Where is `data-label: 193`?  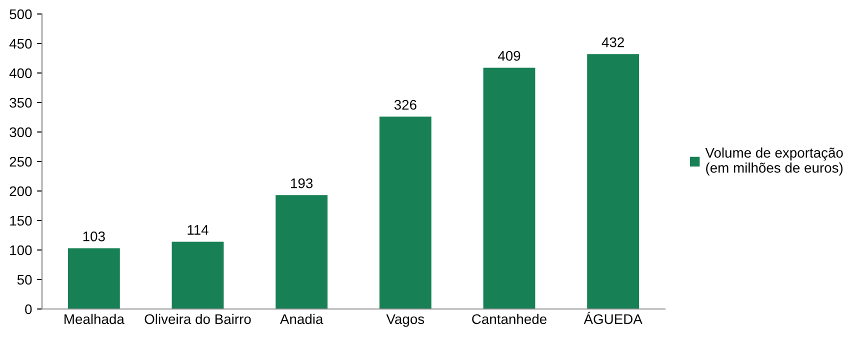
data-label: 193 is located at coordinates (302, 183).